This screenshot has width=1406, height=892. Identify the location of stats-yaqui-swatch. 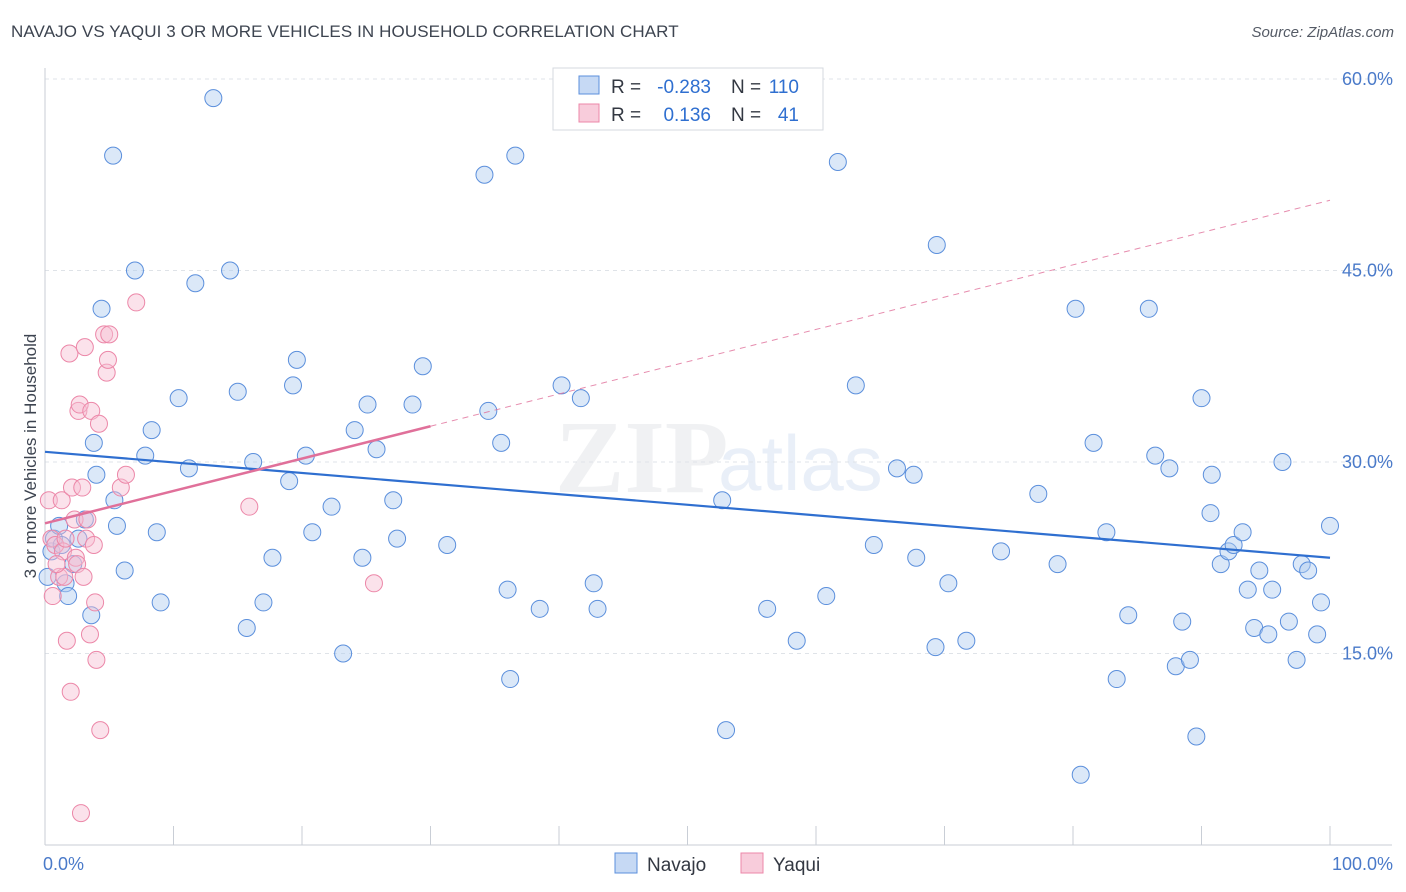
(589, 113).